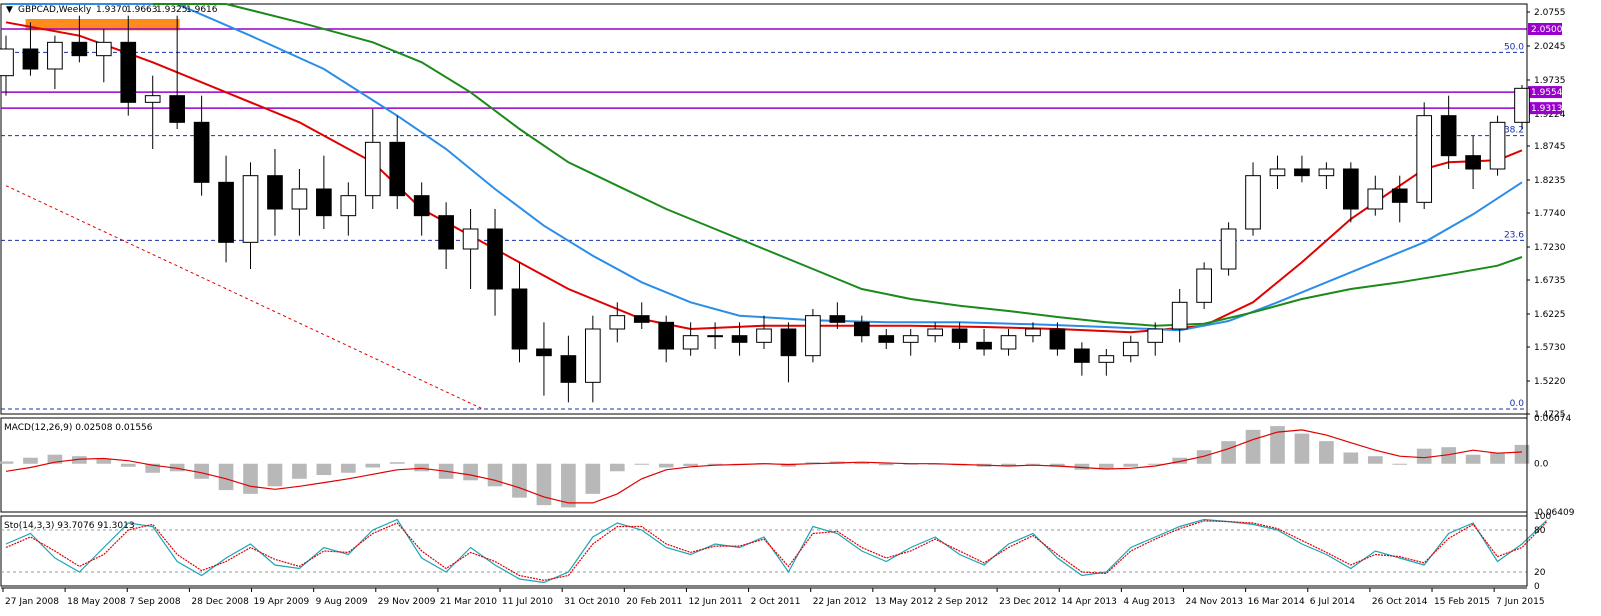  I want to click on stochastic-main-line, so click(776, 551).